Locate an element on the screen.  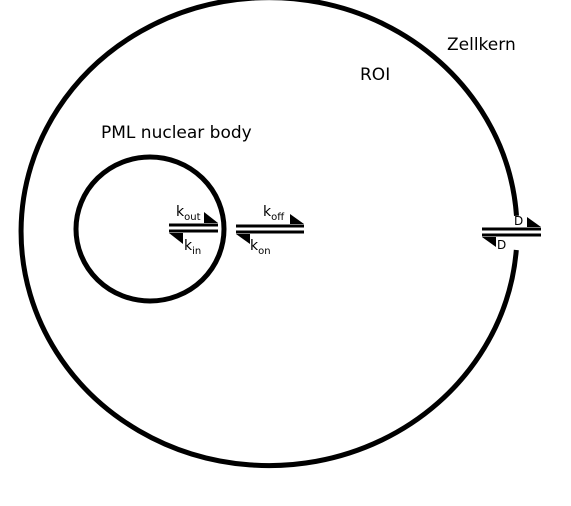
body-exchange-arrows is located at coordinates (193, 228).